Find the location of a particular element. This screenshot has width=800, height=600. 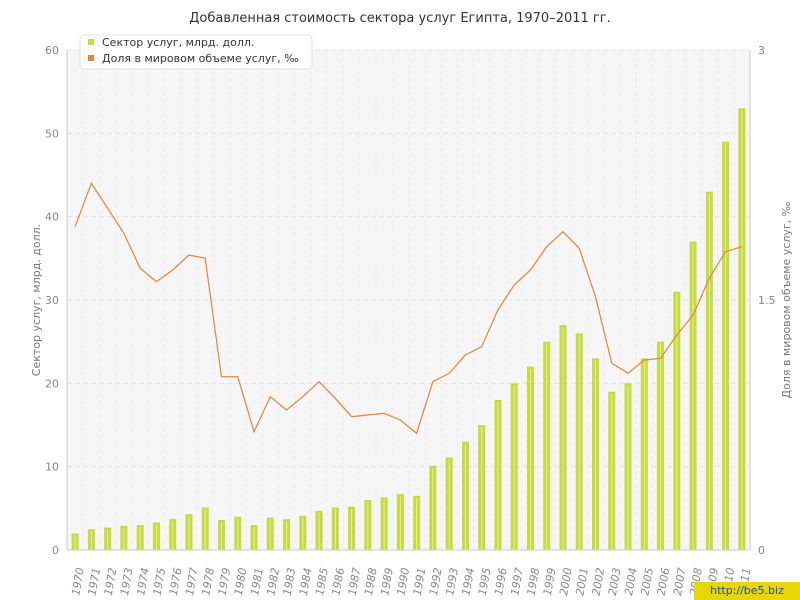

x-tick-1984: 1984 is located at coordinates (306, 582).